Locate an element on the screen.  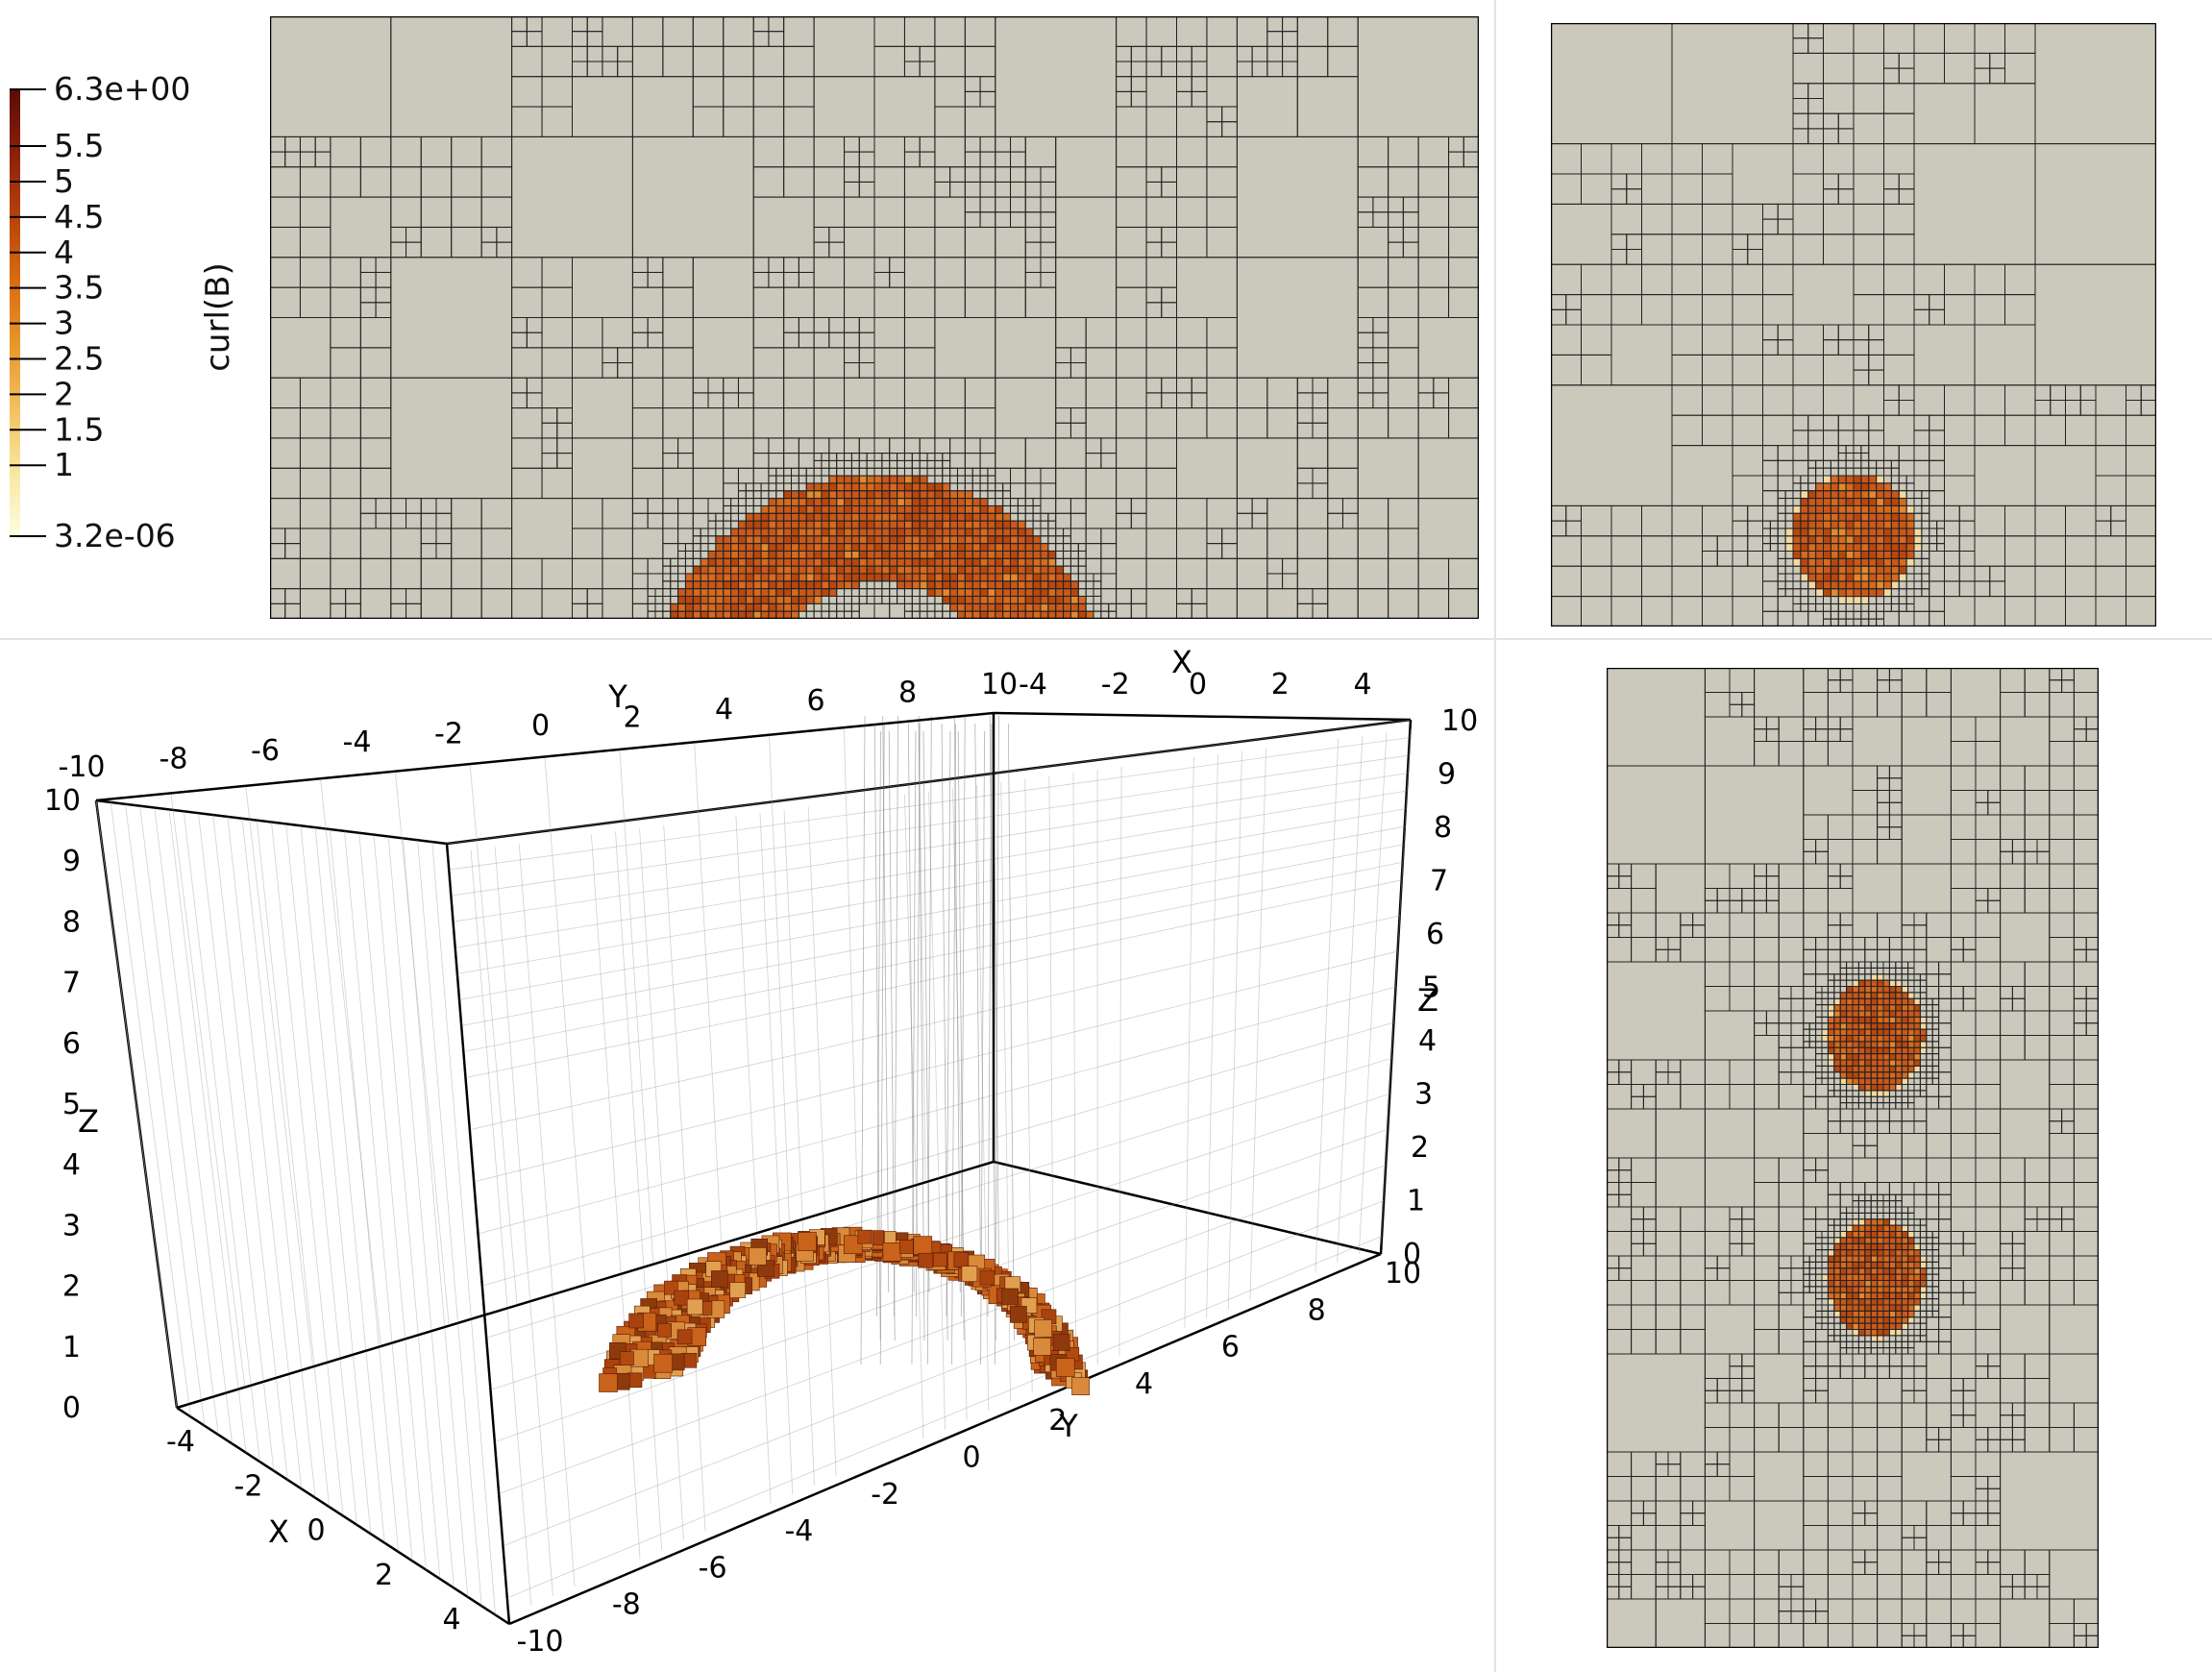
colorbar-tick-label: 2 is located at coordinates (64, 393).